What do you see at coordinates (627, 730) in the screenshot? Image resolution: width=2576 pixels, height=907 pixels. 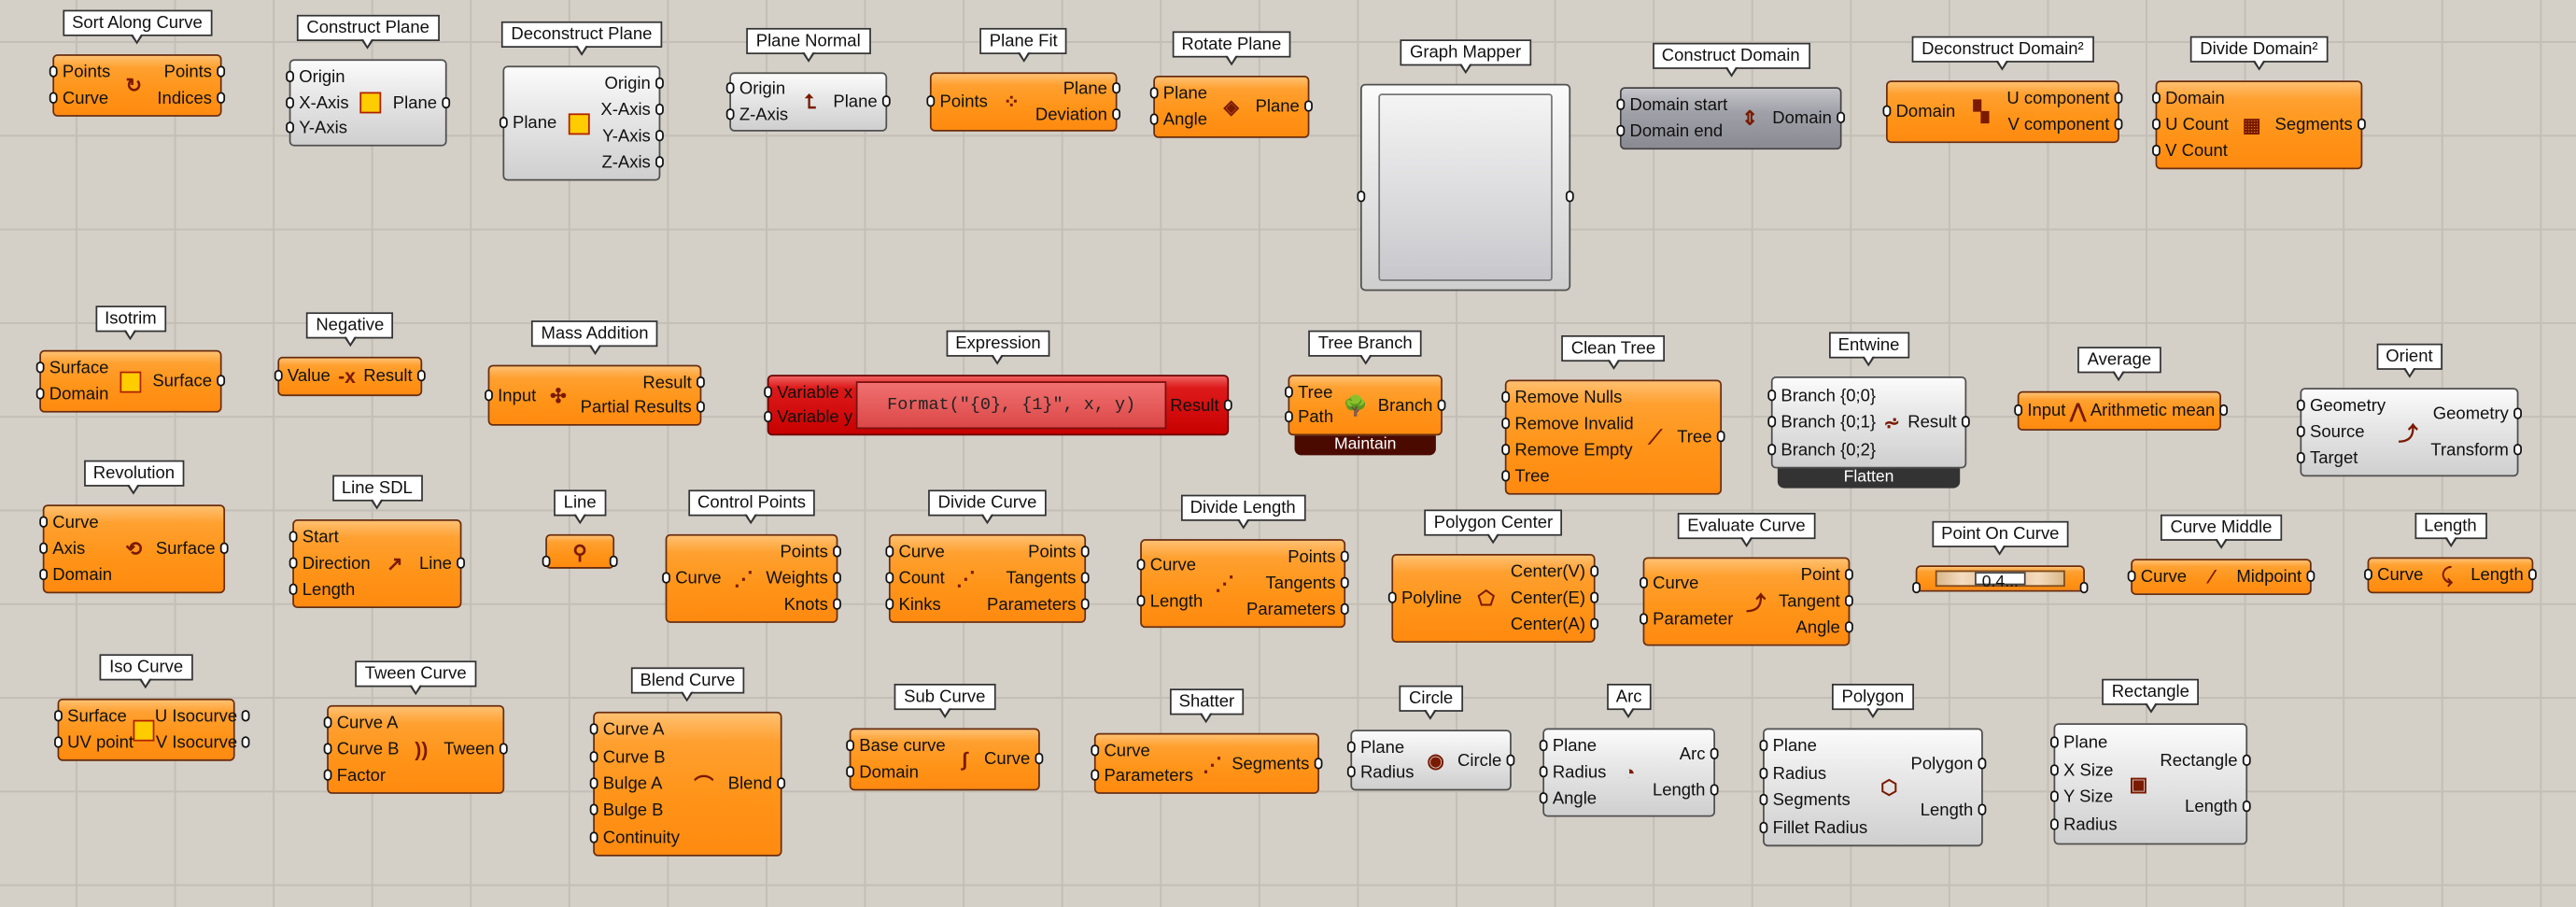 I see `input-param: Curve A` at bounding box center [627, 730].